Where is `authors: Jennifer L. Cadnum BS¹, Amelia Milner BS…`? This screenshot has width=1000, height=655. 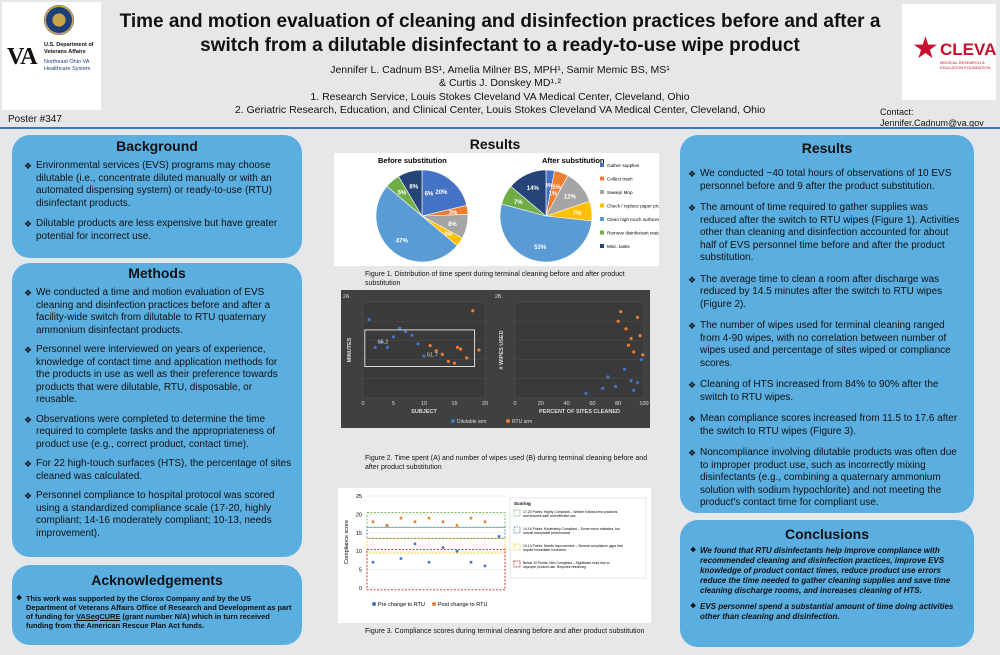
authors: Jennifer L. Cadnum BS¹, Amelia Milner BS… is located at coordinates (500, 77).